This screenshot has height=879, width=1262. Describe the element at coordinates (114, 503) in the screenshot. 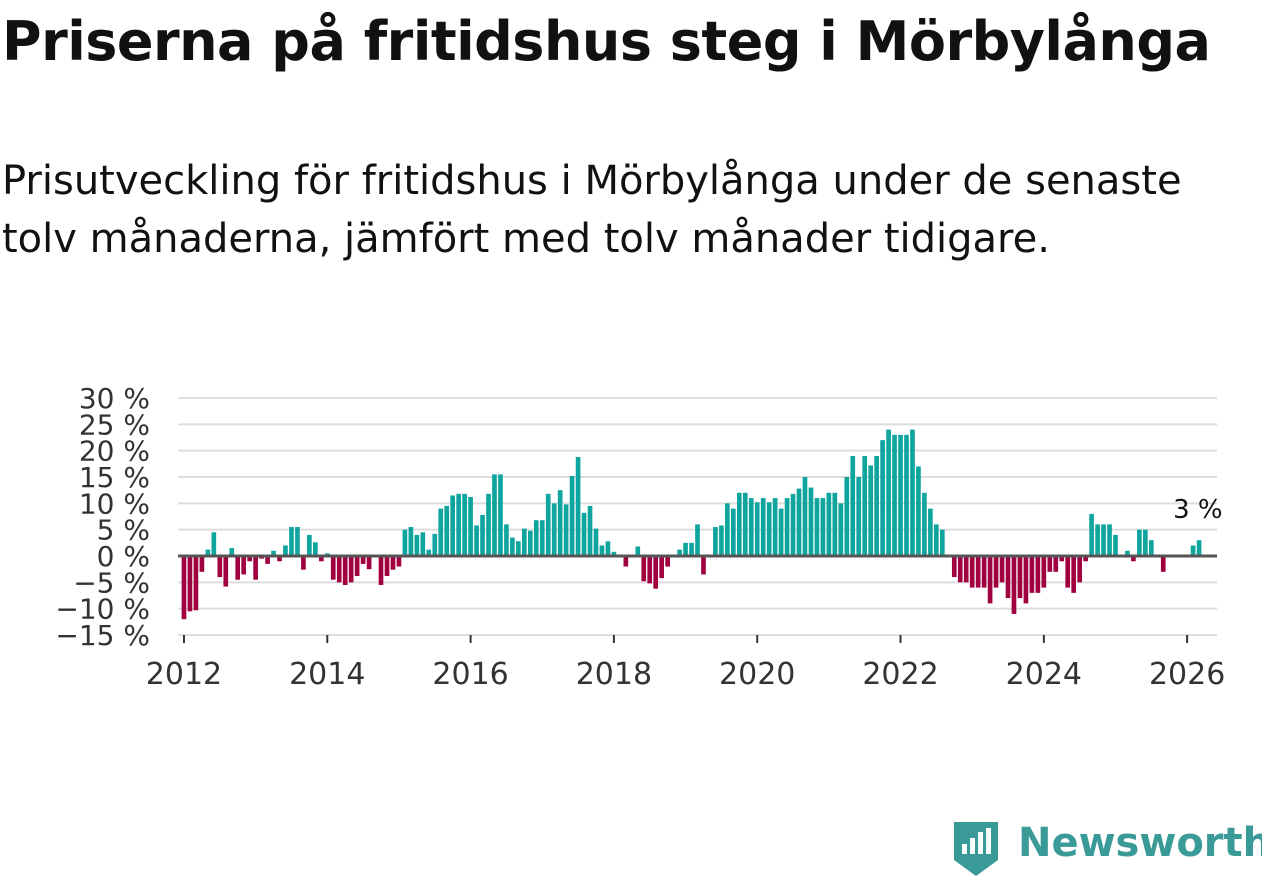

I see `y-tick-label: 10 %` at that location.